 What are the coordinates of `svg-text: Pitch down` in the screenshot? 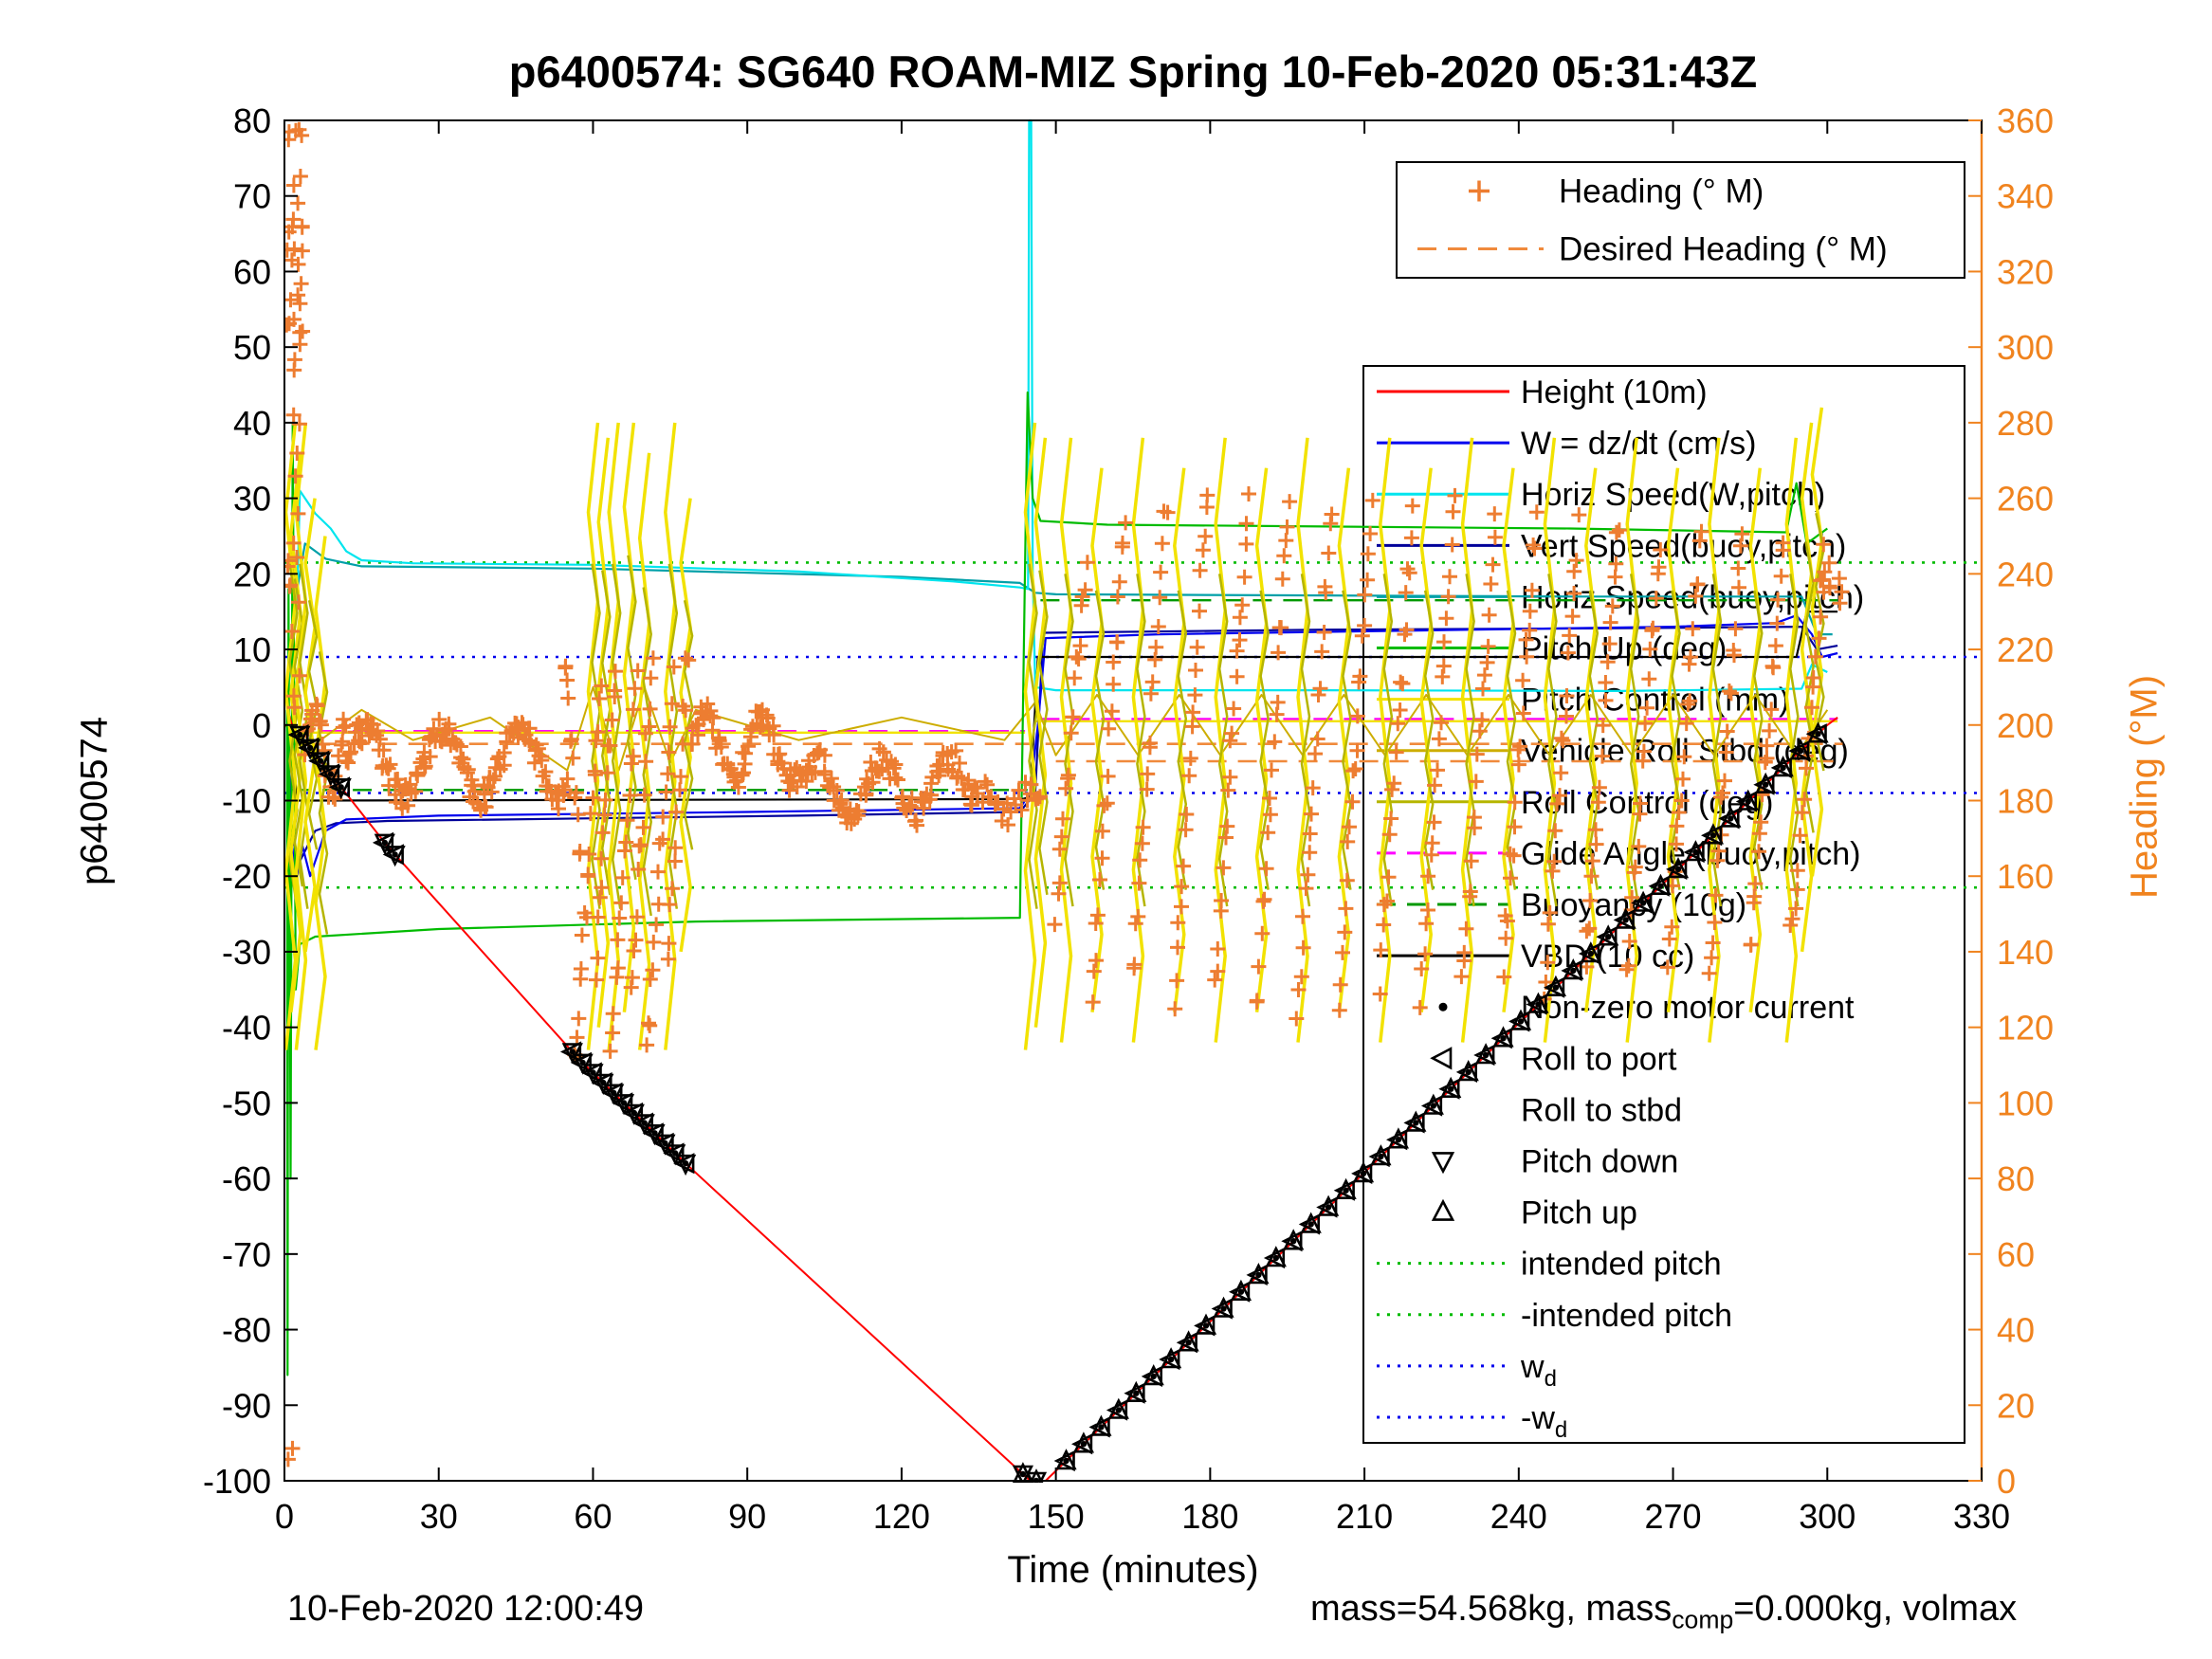 It's located at (1599, 1161).